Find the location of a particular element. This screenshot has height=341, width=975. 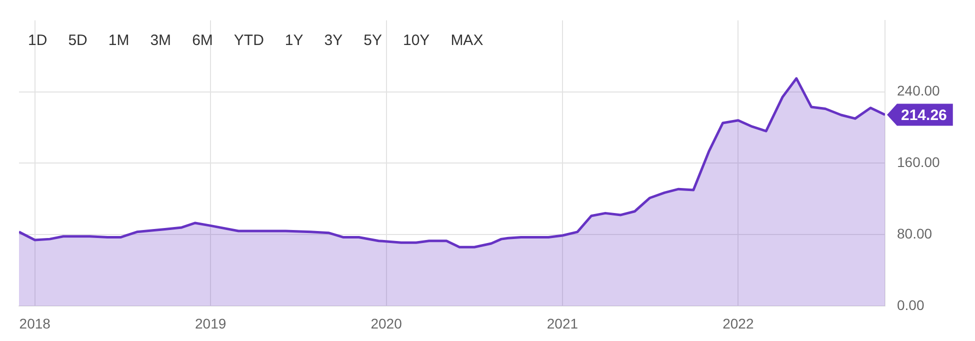

y-tick-label: 80.00 is located at coordinates (914, 233).